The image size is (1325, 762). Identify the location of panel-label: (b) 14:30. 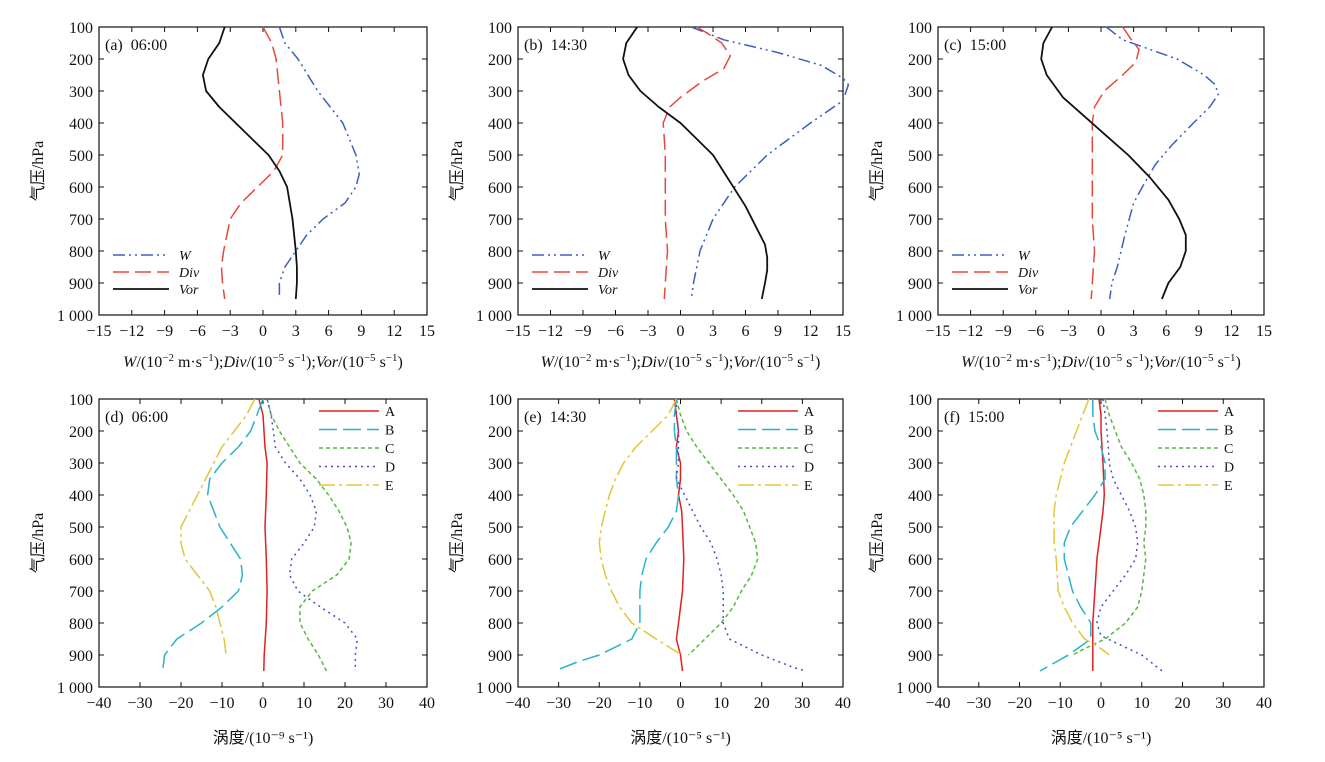
(555, 45).